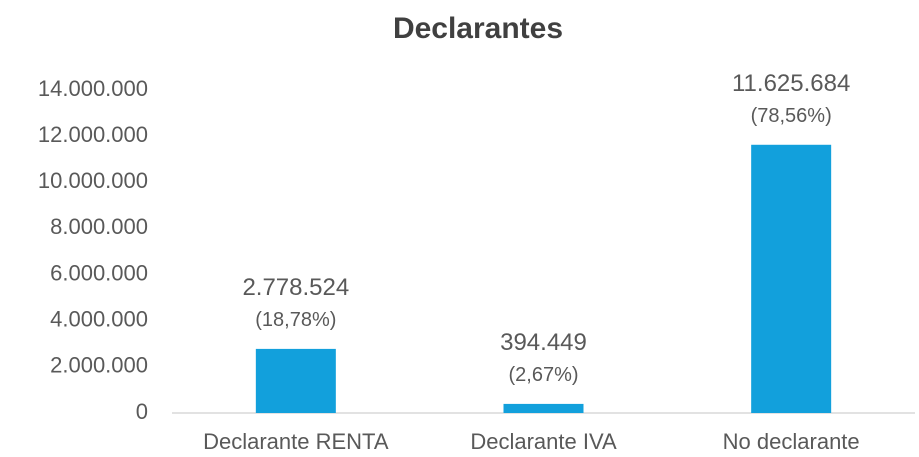 This screenshot has height=457, width=919. Describe the element at coordinates (99, 365) in the screenshot. I see `y-tick-label: 2.000.000` at that location.